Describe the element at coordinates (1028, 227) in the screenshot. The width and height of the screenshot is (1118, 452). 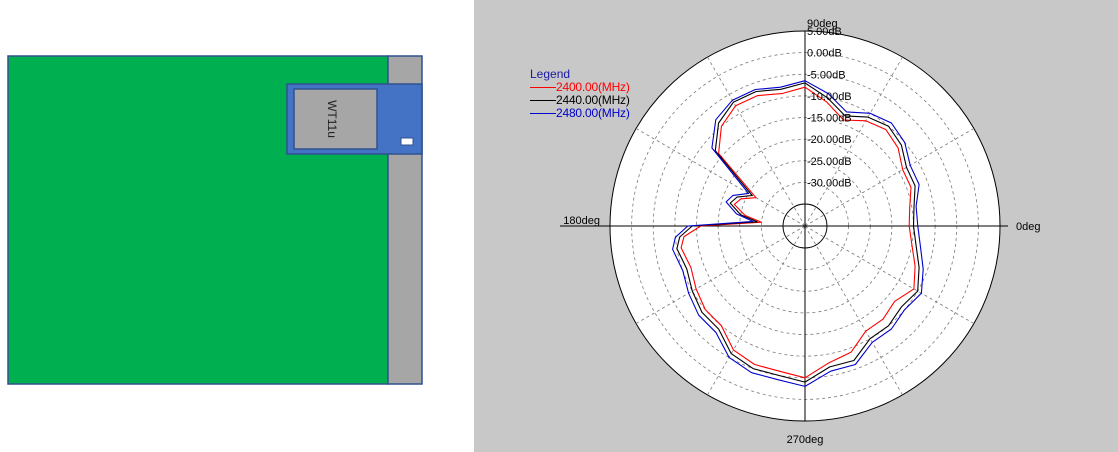
I see `angle-label-0: 0deg` at that location.